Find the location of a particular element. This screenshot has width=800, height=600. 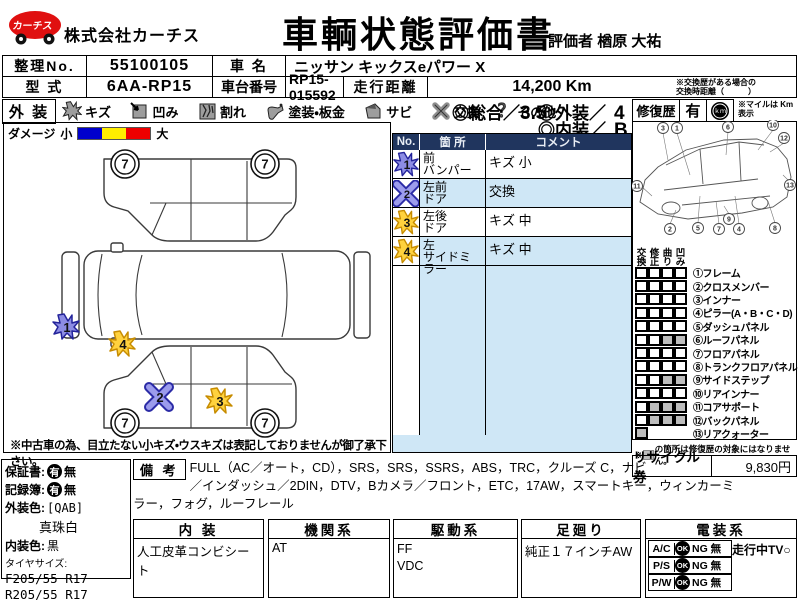

drive-value: FF VDC is located at coordinates (410, 557).